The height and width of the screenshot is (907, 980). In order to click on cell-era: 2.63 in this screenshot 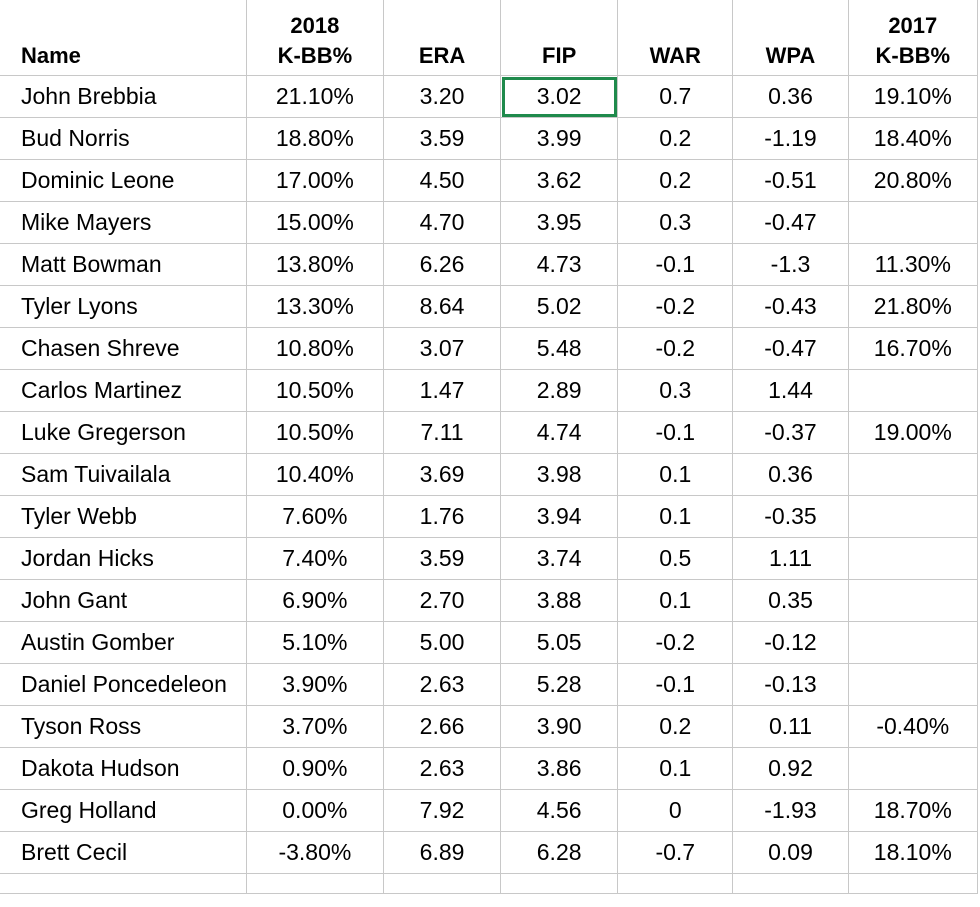, I will do `click(442, 684)`.